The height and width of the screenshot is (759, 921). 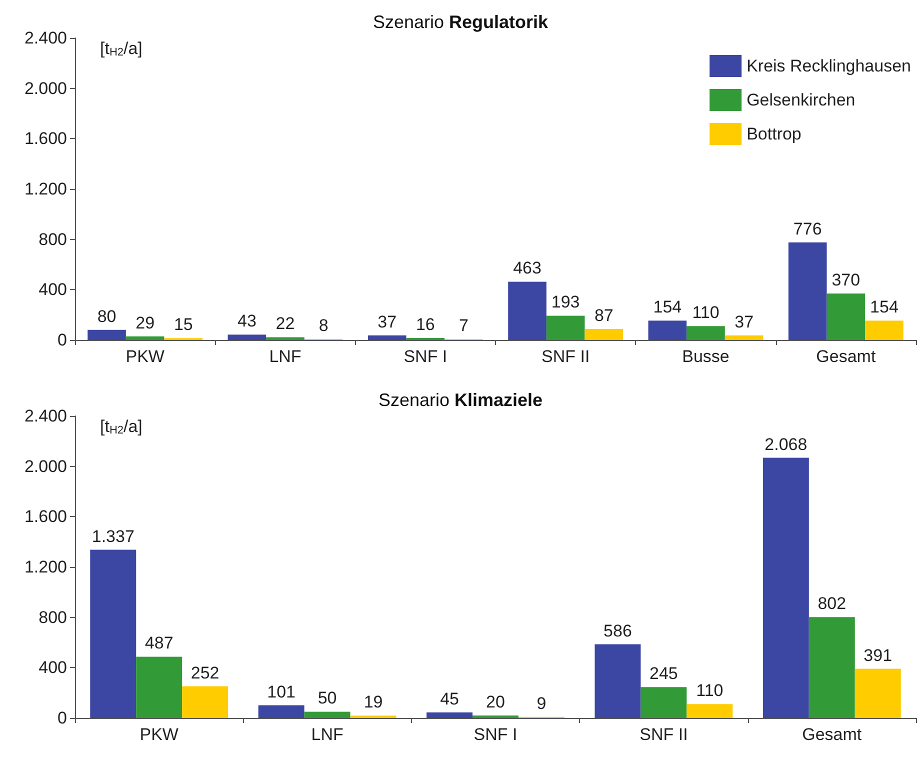 What do you see at coordinates (618, 630) in the screenshot?
I see `data-label: 586` at bounding box center [618, 630].